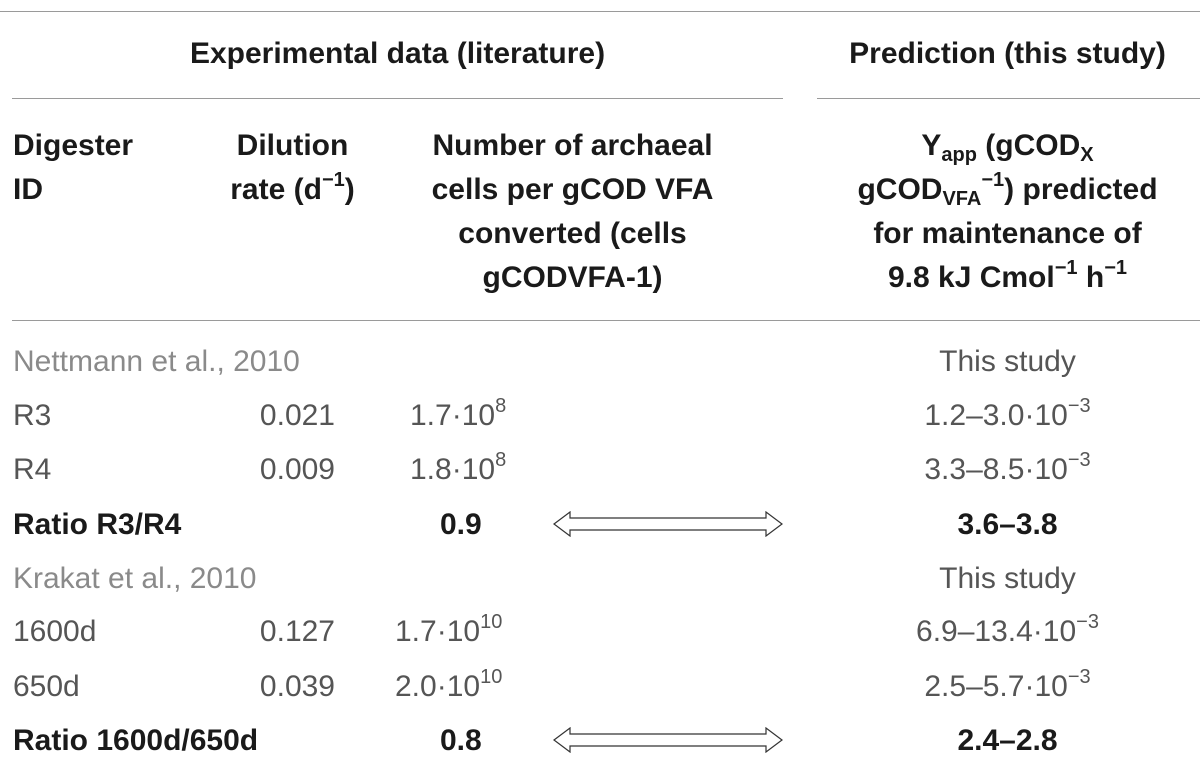 The image size is (1200, 766). What do you see at coordinates (1007, 413) in the screenshot?
I see `yapp-prediction: 1.2–3.0·10−3` at bounding box center [1007, 413].